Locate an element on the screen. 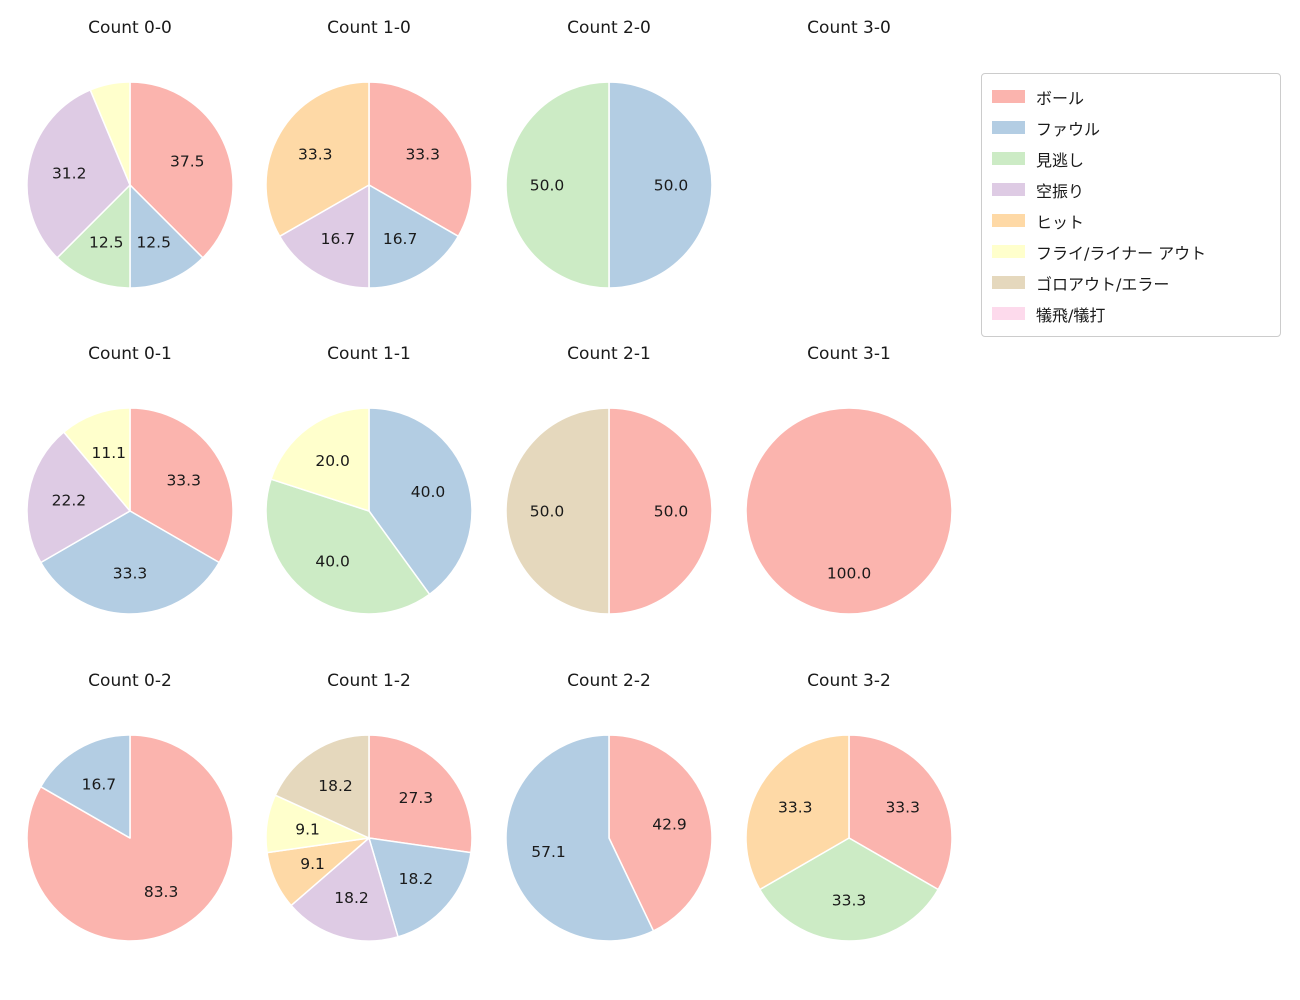  chart-title-count-3-2: Count 3-2 is located at coordinates (849, 681).